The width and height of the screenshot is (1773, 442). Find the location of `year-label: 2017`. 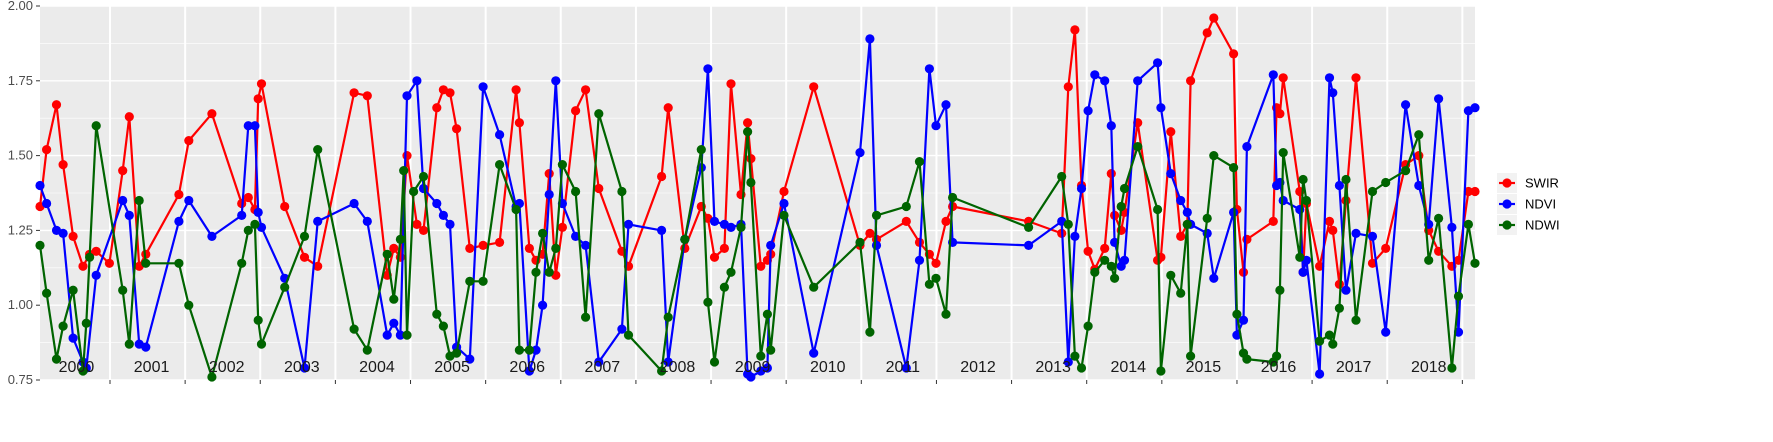

year-label: 2017 is located at coordinates (1354, 367).